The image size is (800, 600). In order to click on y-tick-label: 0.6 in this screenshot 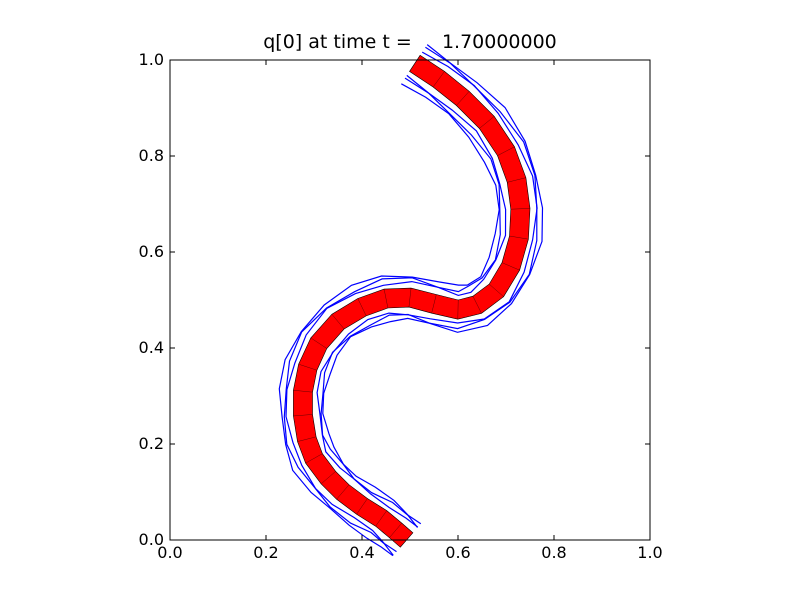, I will do `click(151, 251)`.